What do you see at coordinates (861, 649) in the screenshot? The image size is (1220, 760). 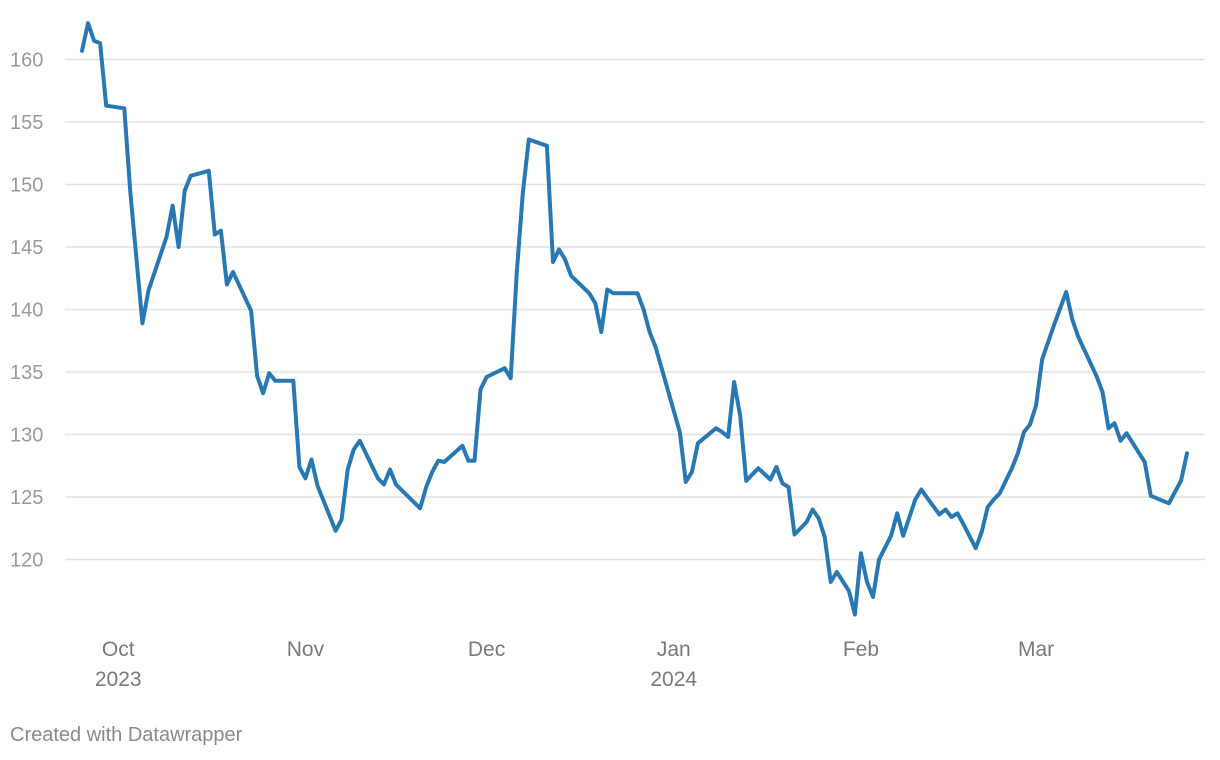 I see `x-tick-label: Feb` at bounding box center [861, 649].